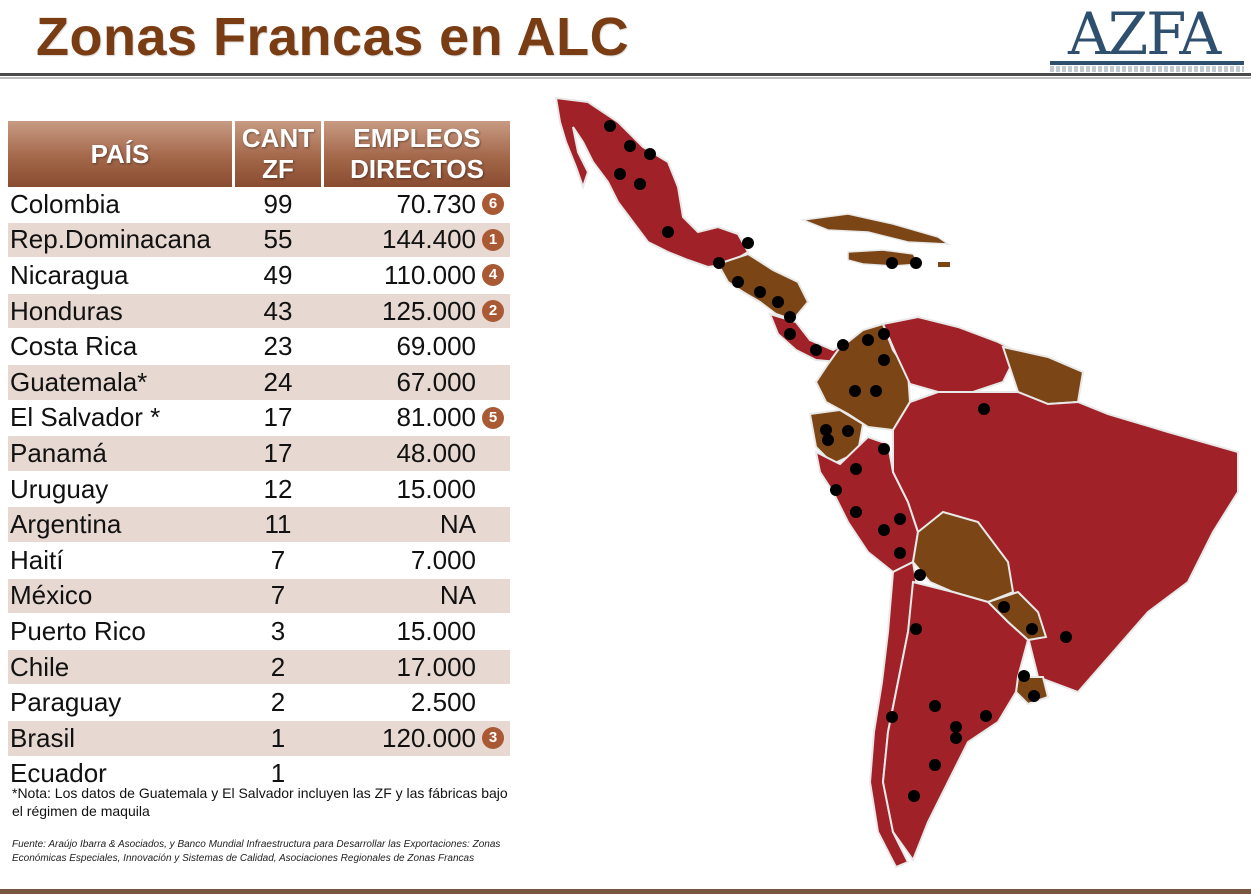  What do you see at coordinates (652, 182) in the screenshot?
I see `map-mexico` at bounding box center [652, 182].